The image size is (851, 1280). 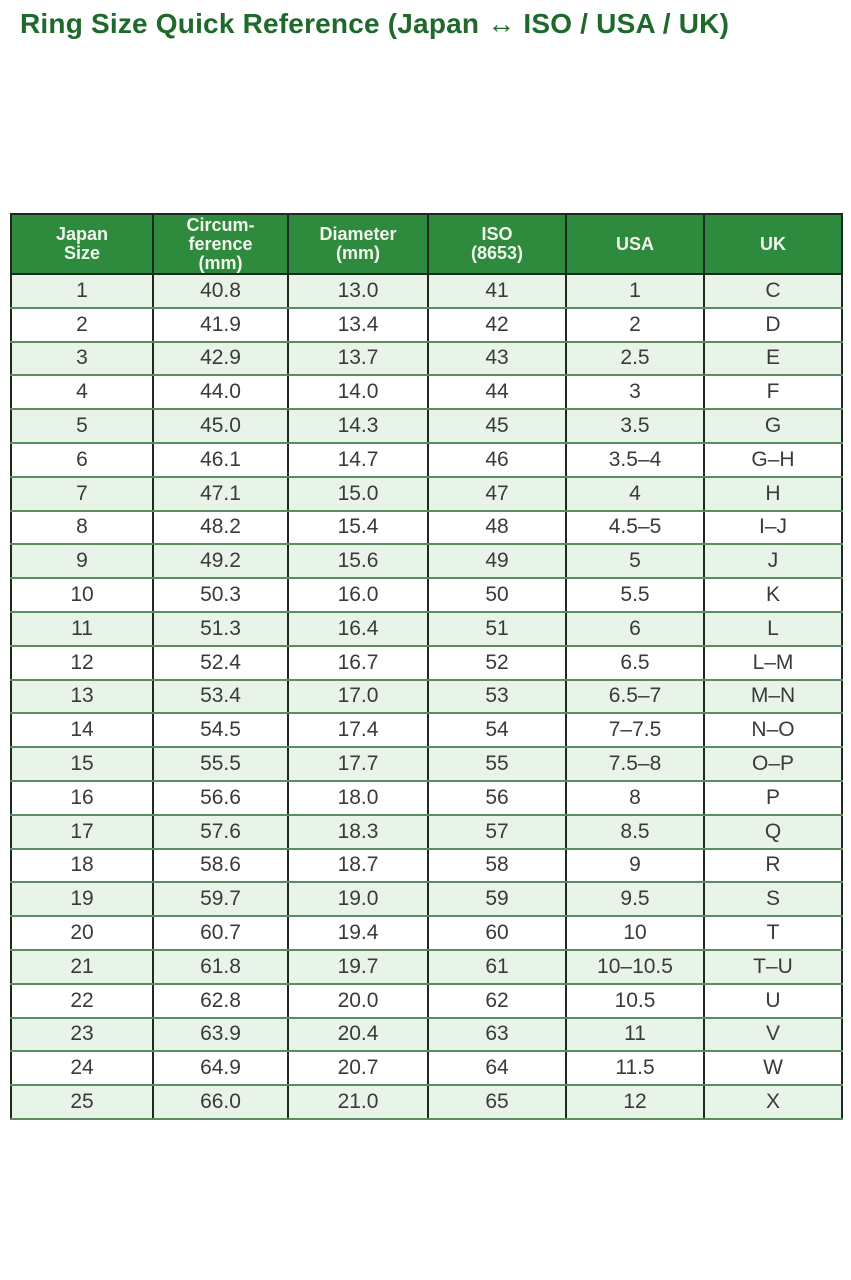 I want to click on table-row: 6 46.1 14.7 46 3.5–4 G–H, so click(x=426, y=459).